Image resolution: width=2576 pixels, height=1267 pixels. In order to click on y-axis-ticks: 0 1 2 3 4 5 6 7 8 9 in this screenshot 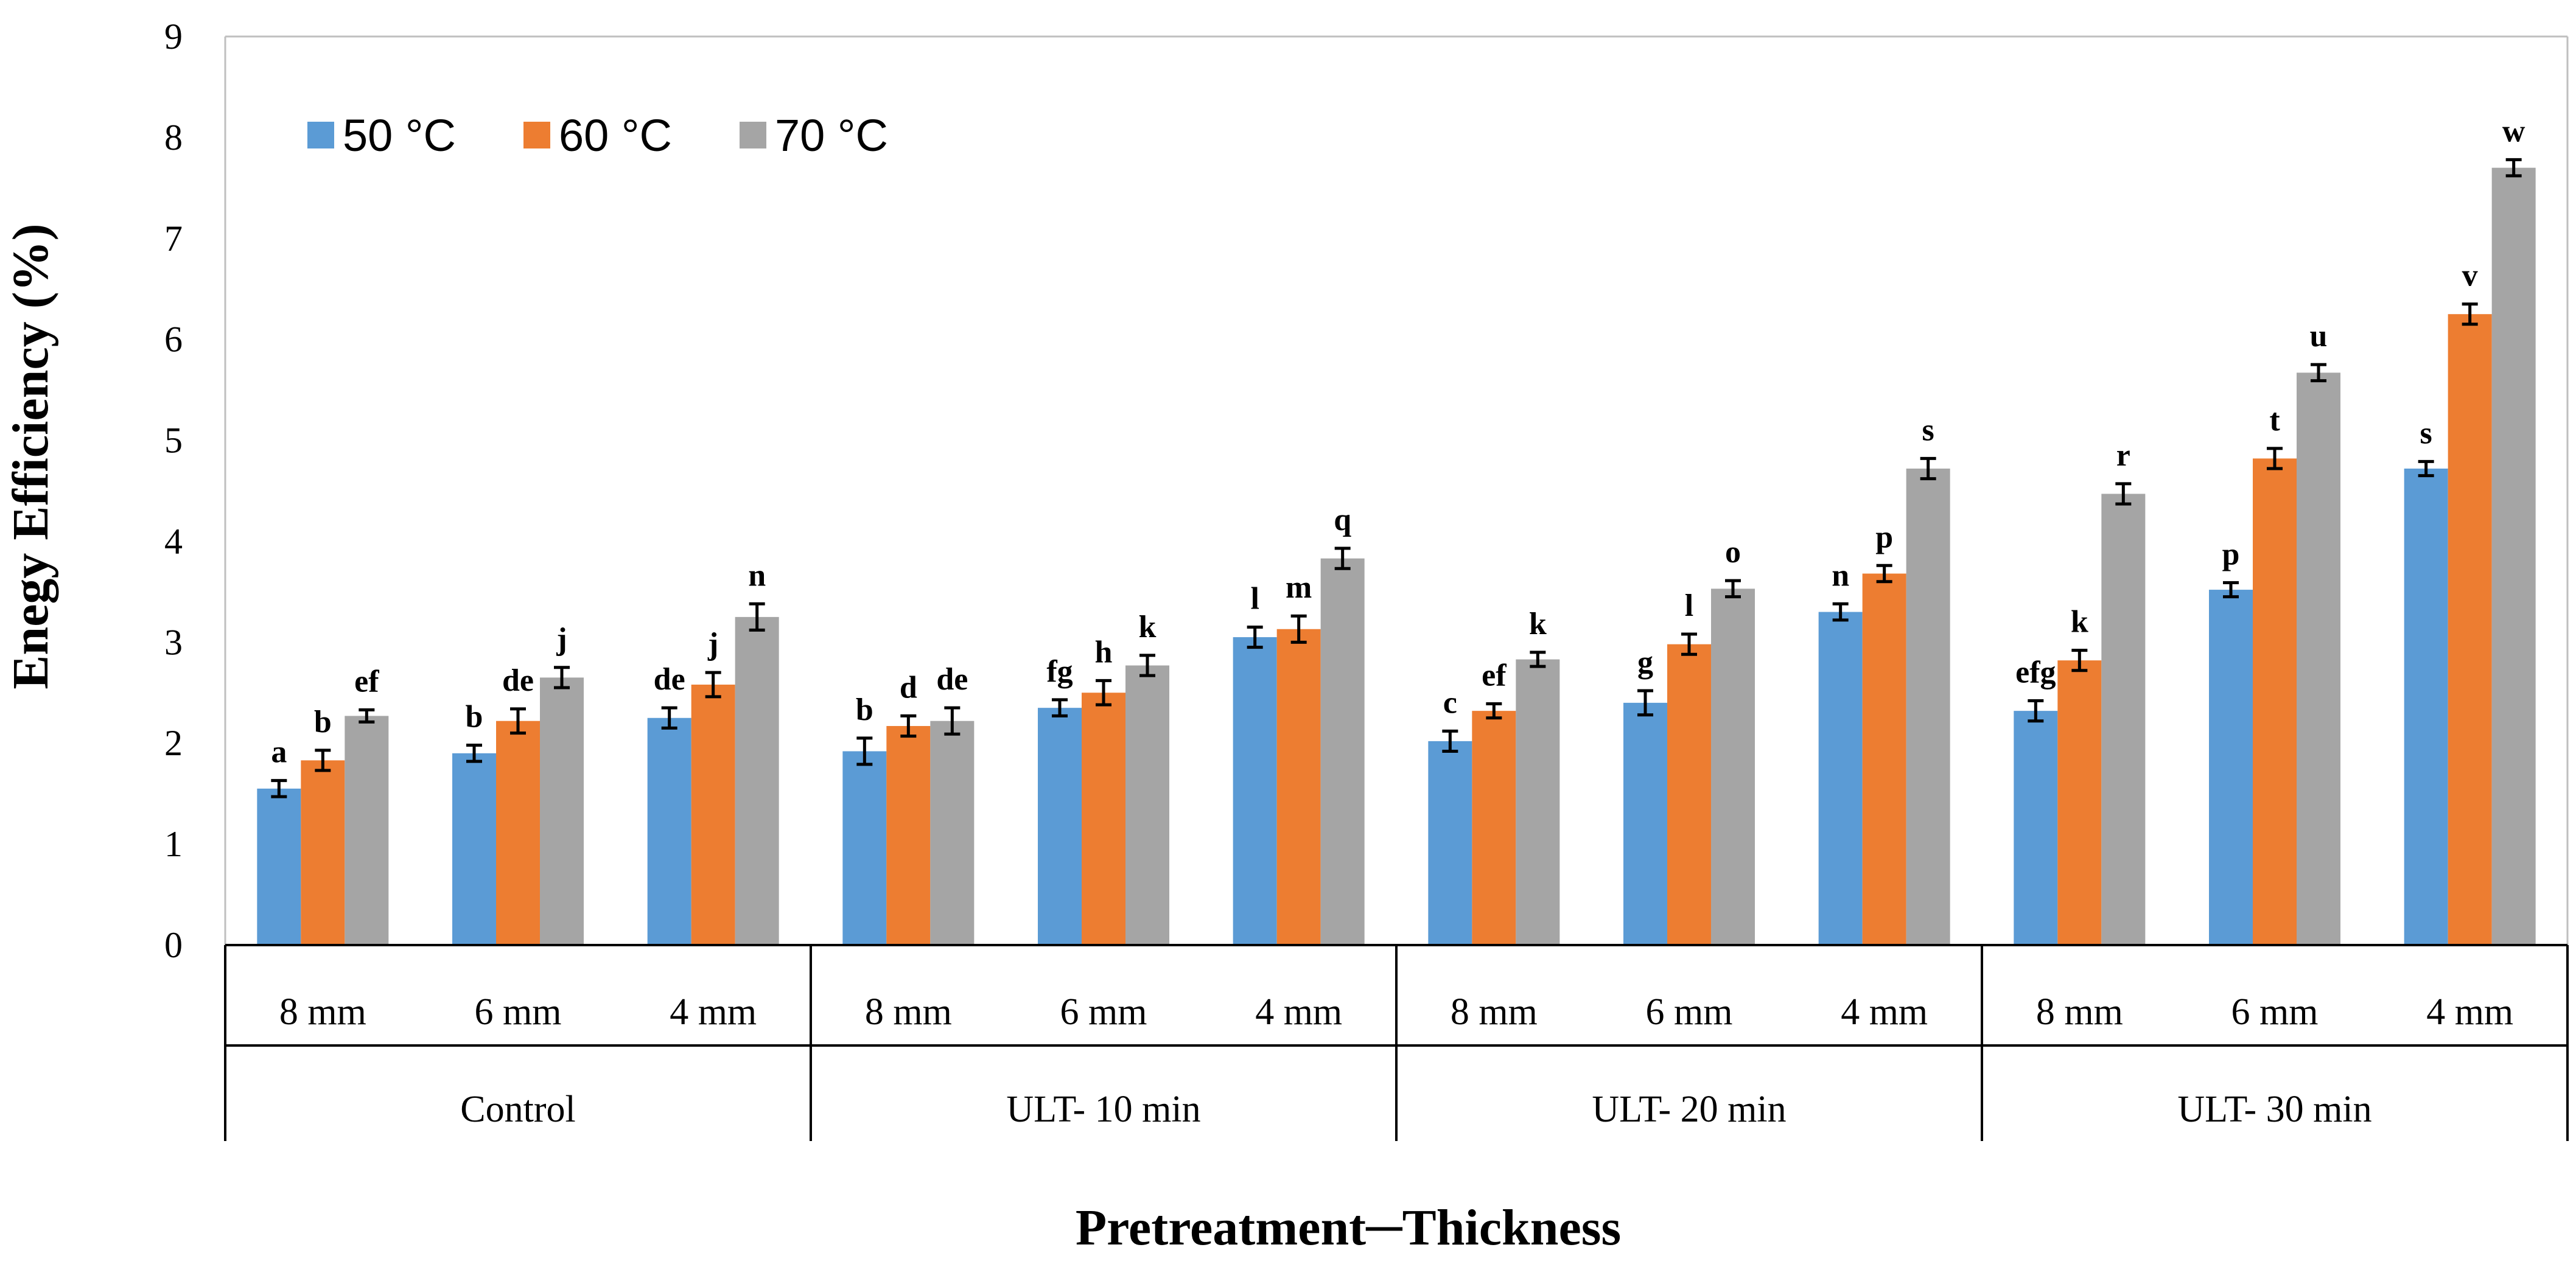, I will do `click(173, 490)`.